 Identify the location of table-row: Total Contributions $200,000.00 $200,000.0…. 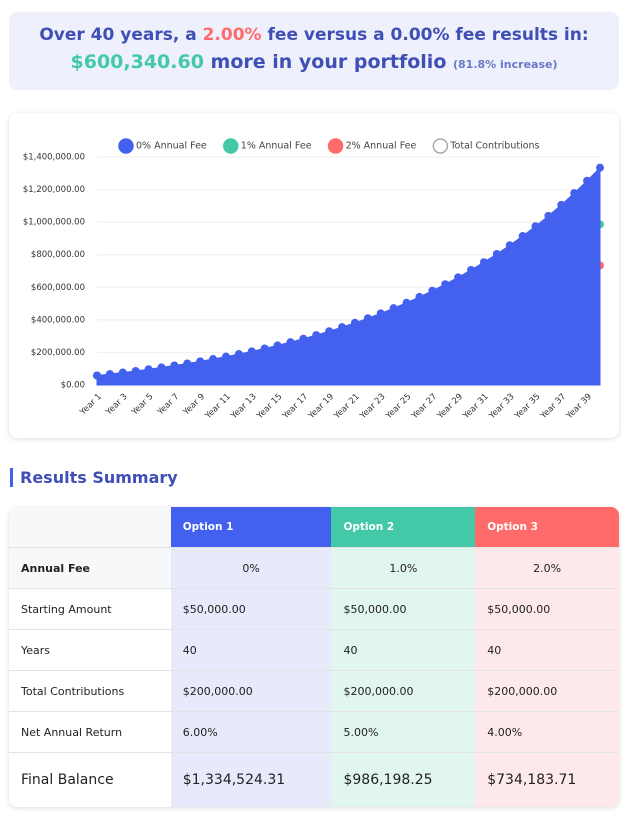
(314, 691).